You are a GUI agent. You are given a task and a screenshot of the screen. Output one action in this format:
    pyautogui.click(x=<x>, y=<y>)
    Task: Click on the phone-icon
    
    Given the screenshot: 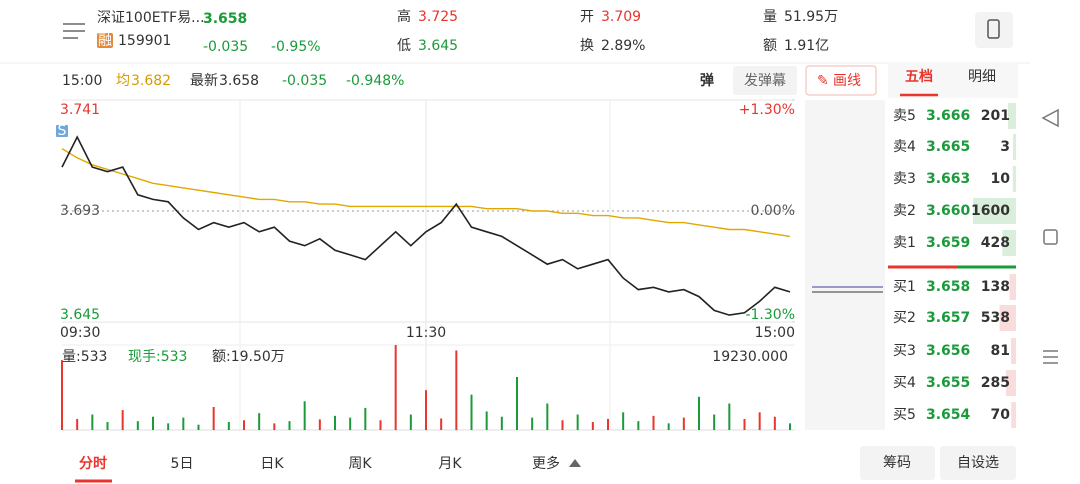 What is the action you would take?
    pyautogui.click(x=993, y=29)
    